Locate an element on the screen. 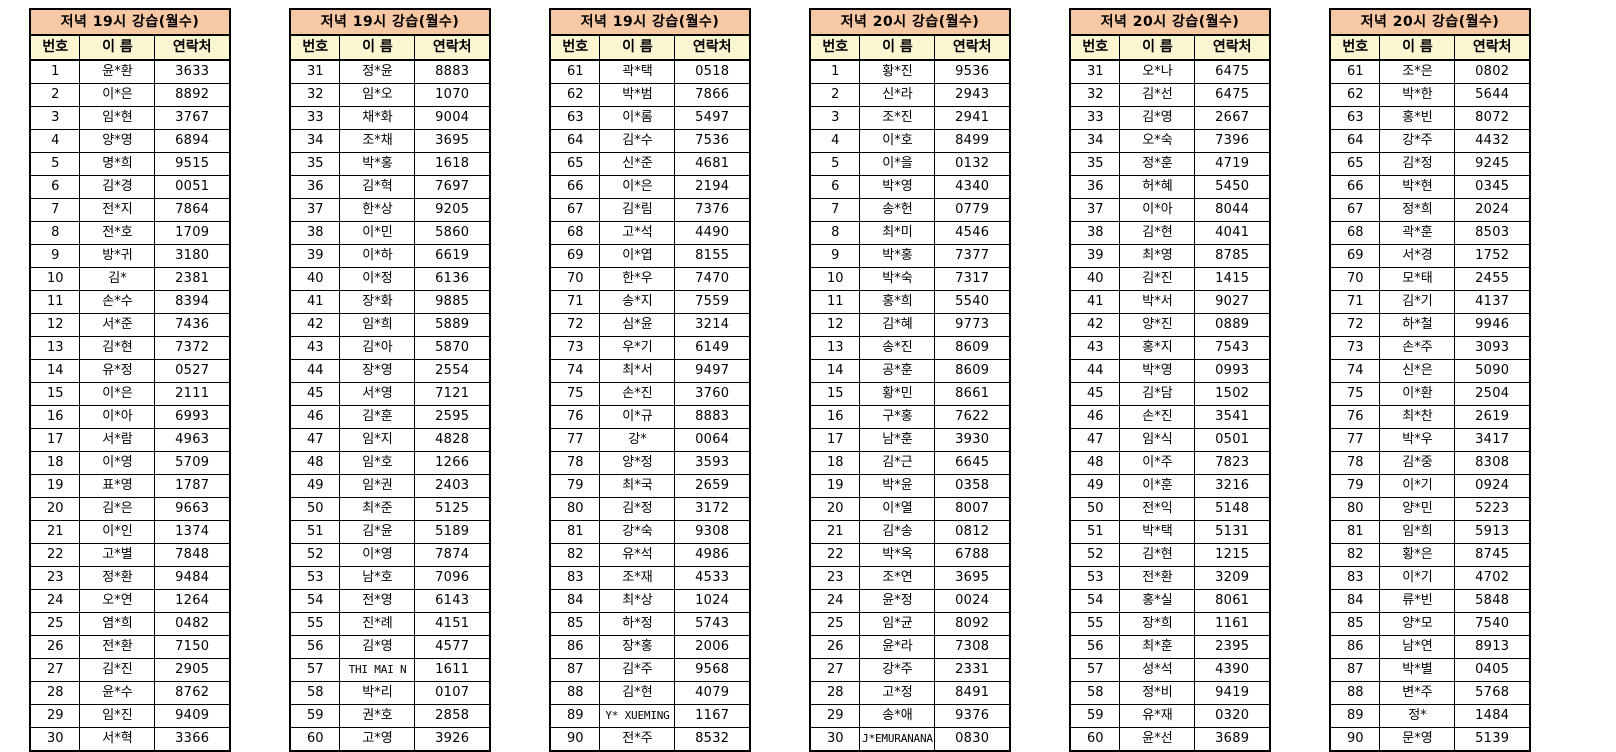  cell-number: 31 is located at coordinates (1095, 71).